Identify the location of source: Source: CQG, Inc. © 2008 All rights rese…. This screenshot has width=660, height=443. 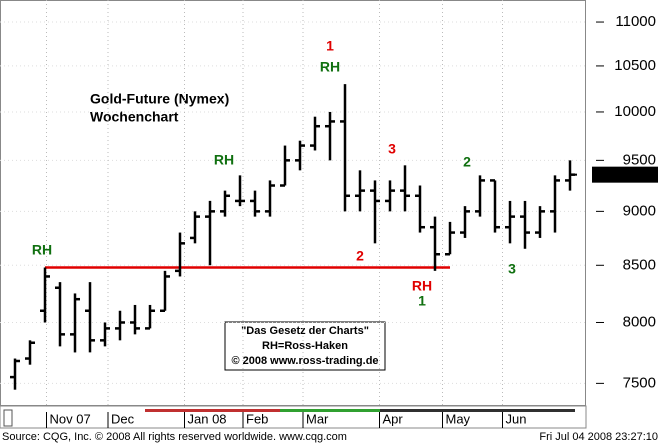
(174, 437).